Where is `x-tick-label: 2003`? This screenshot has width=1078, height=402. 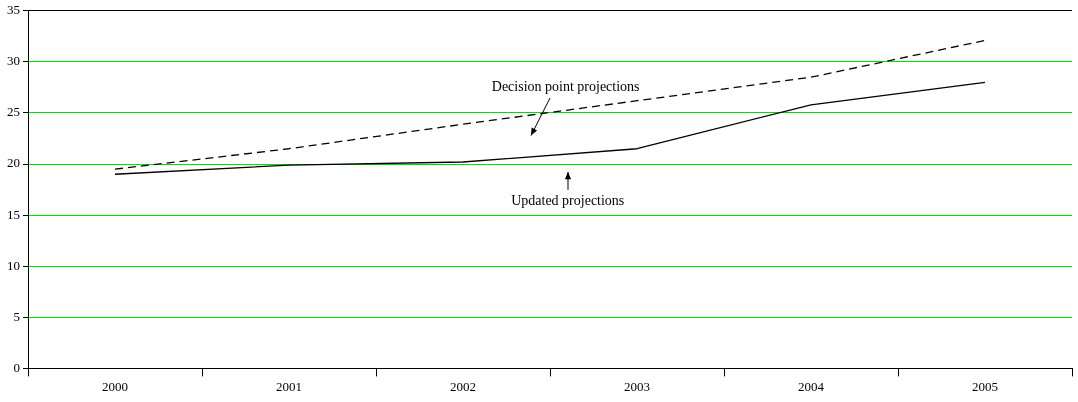 x-tick-label: 2003 is located at coordinates (637, 386).